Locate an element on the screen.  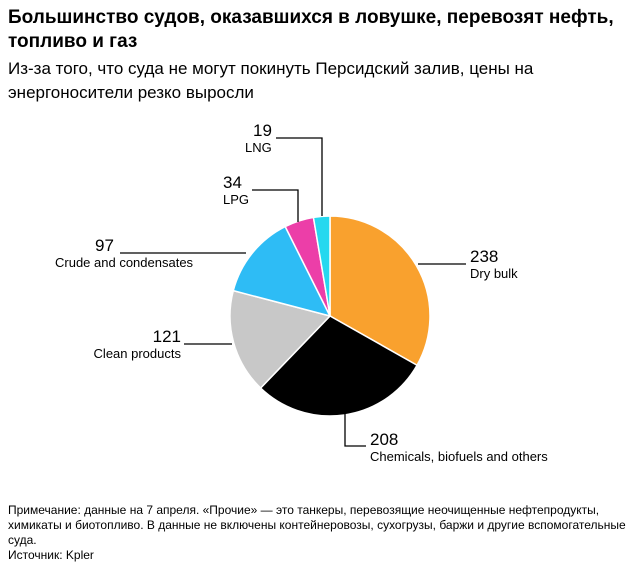
label-chemicals: 208 Chemicals, biofuels and others is located at coordinates (459, 448).